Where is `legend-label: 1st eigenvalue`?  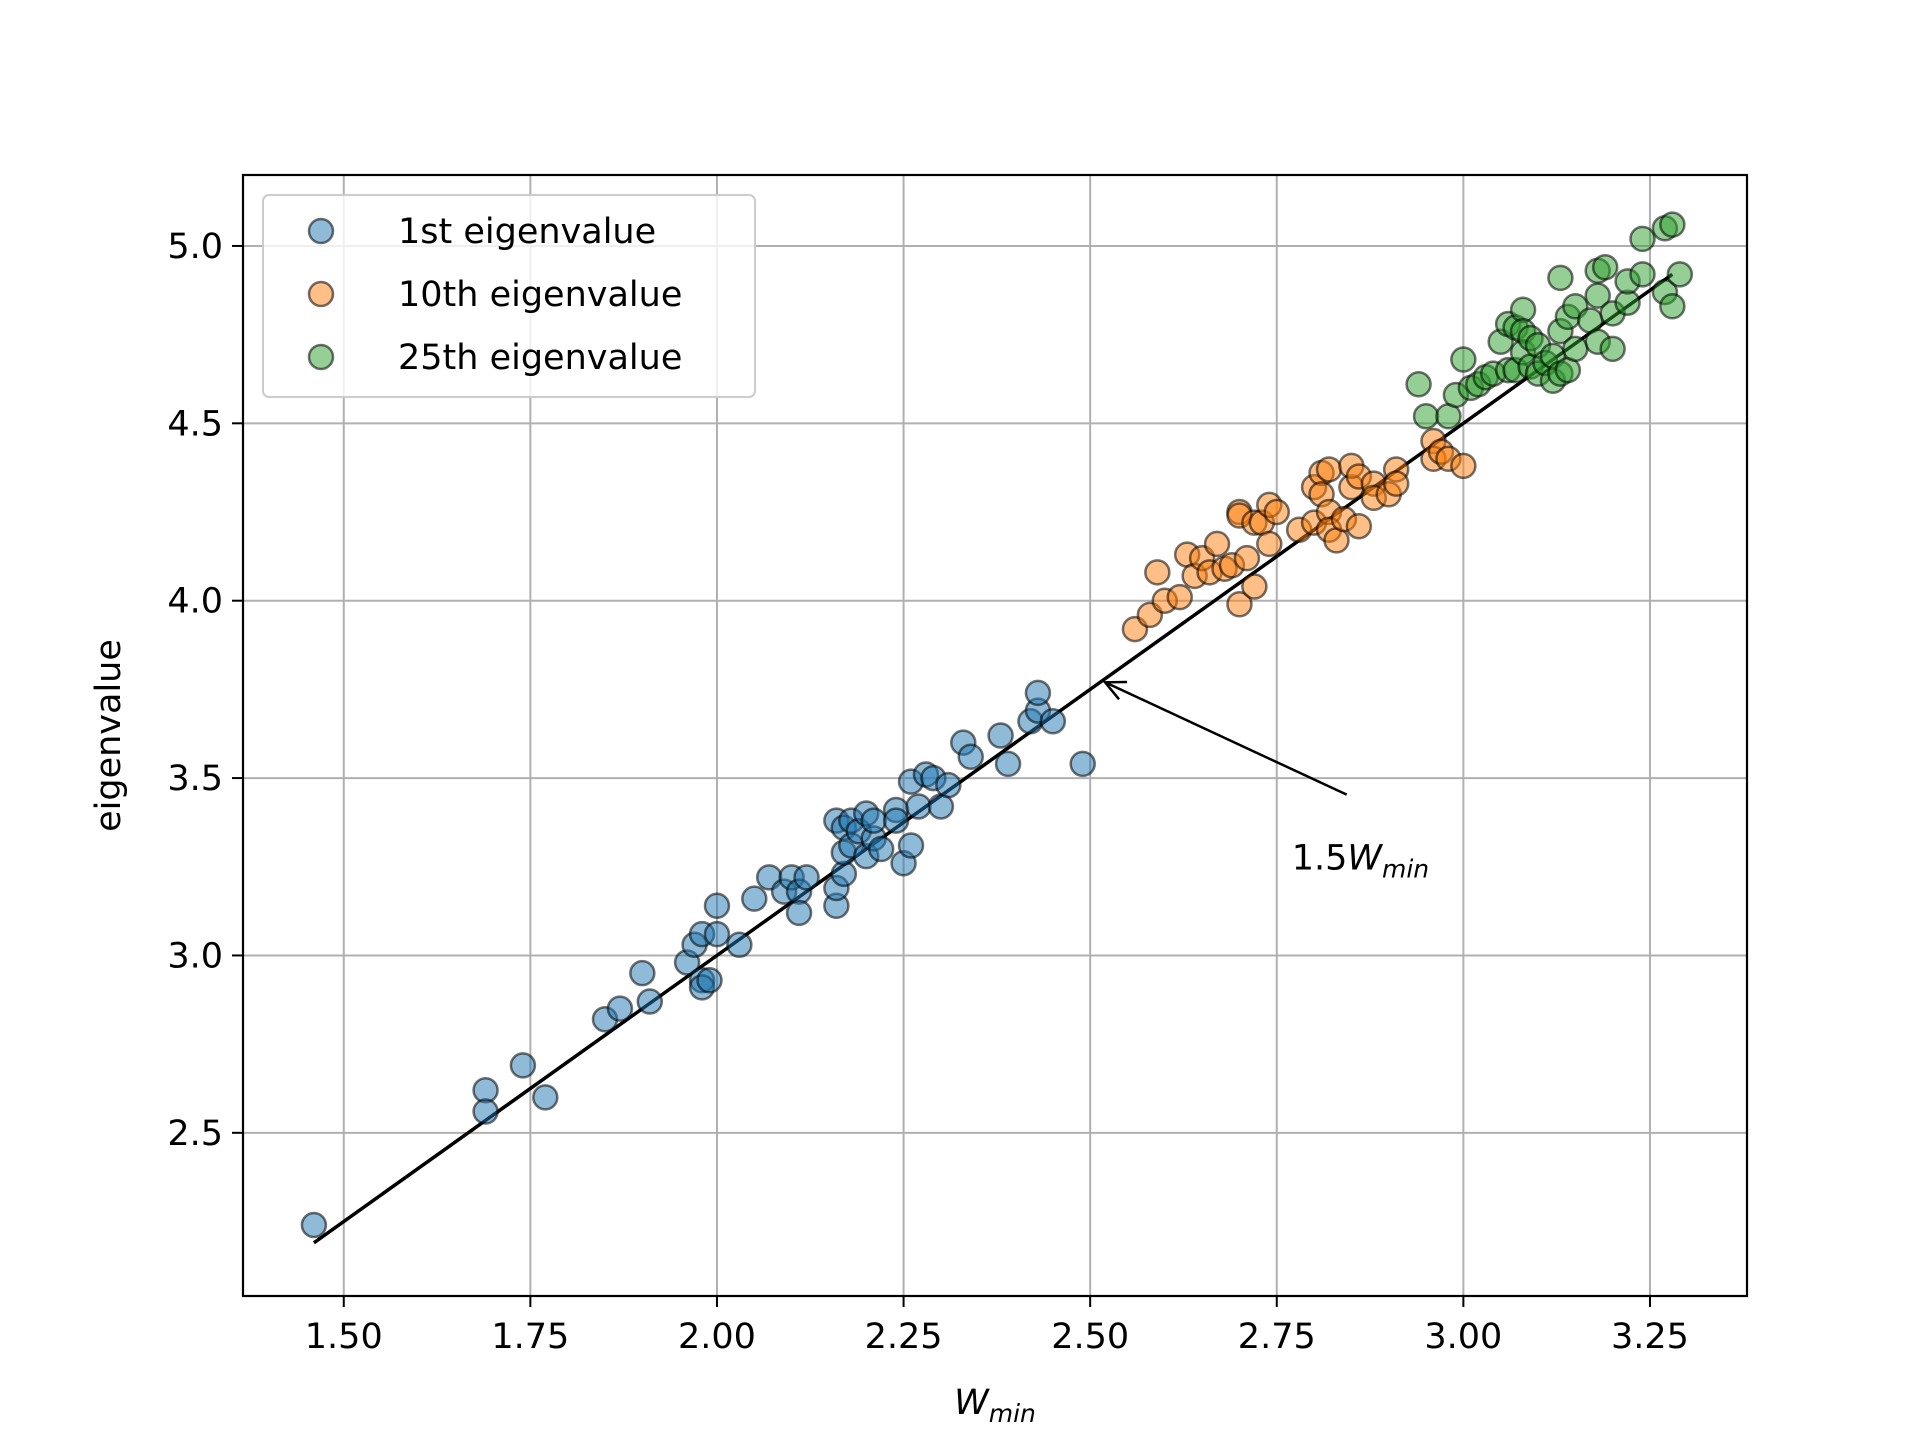 legend-label: 1st eigenvalue is located at coordinates (527, 232).